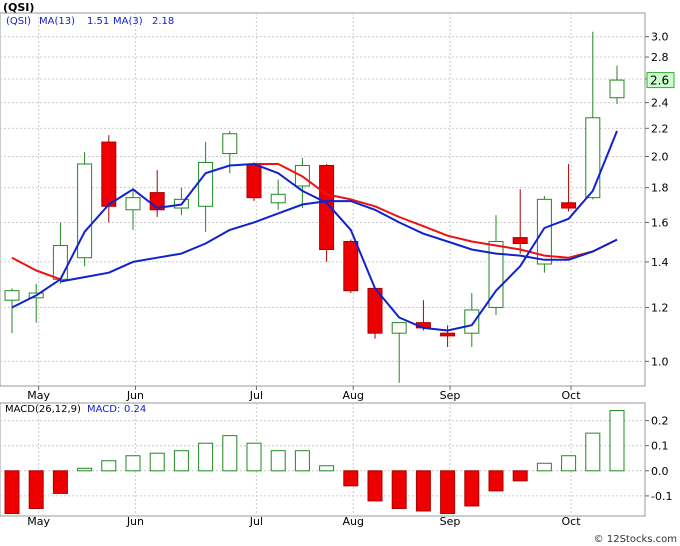 This screenshot has height=546, width=680. I want to click on legend-ma13-label: MA(13), so click(57, 21).